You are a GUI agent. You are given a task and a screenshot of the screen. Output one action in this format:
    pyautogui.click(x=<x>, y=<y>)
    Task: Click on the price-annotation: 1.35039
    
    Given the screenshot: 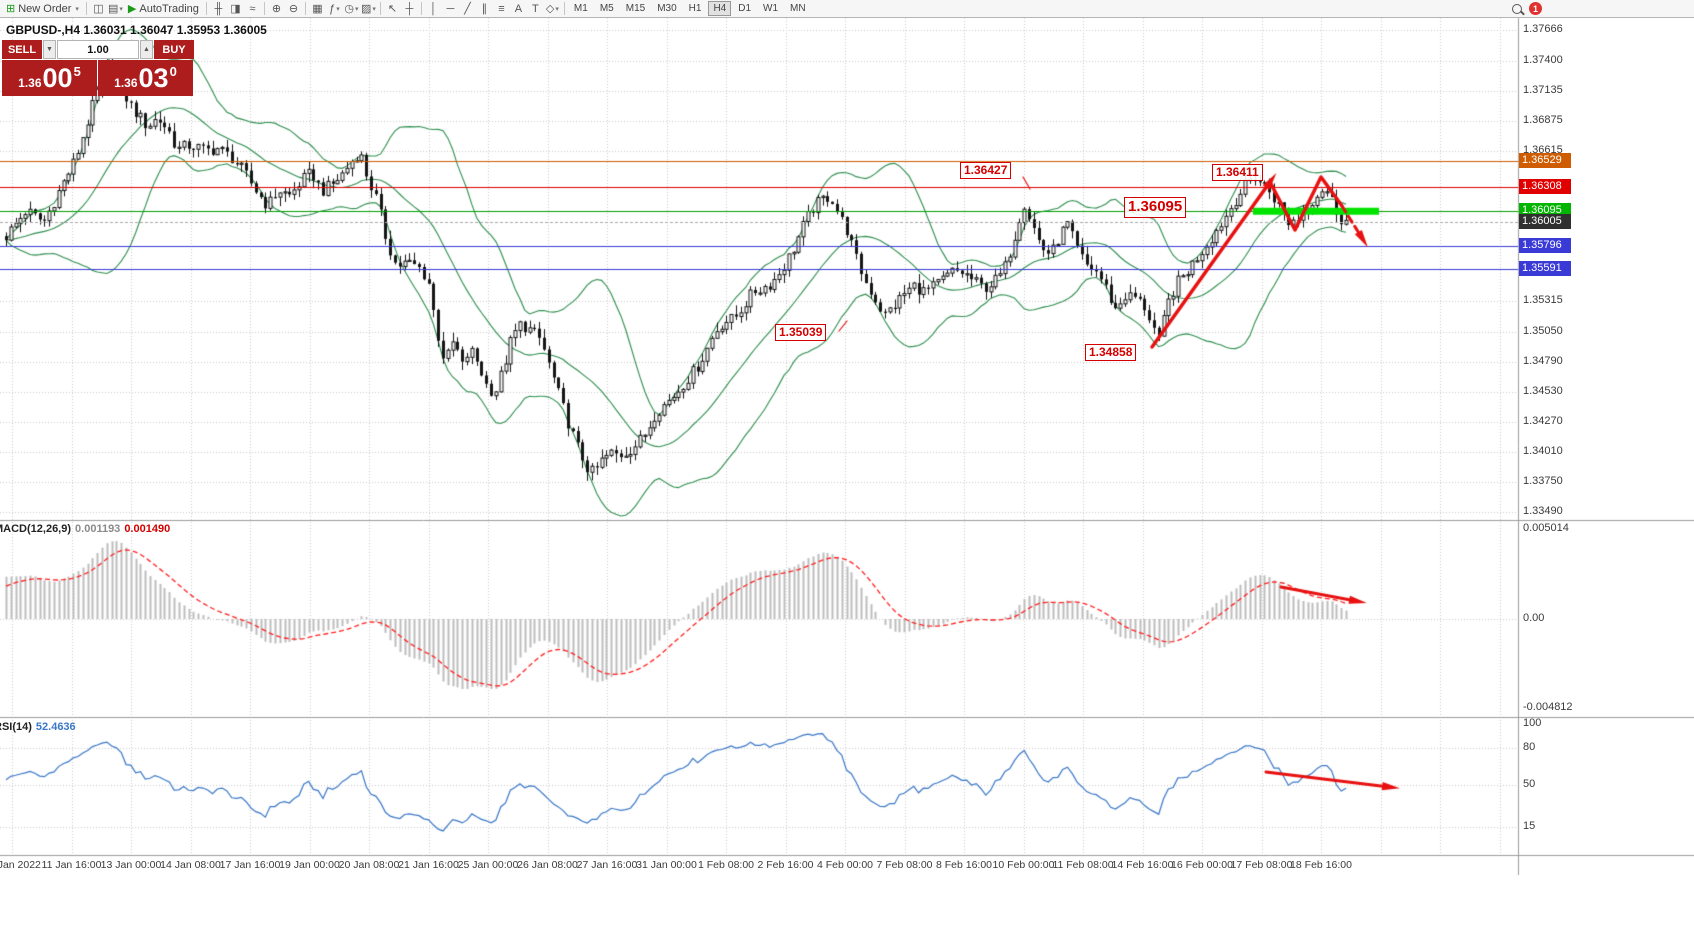 What is the action you would take?
    pyautogui.click(x=801, y=332)
    